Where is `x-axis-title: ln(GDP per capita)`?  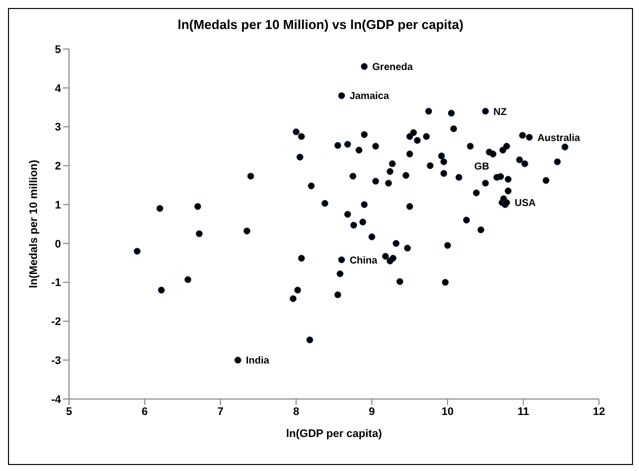
x-axis-title: ln(GDP per capita) is located at coordinates (334, 434).